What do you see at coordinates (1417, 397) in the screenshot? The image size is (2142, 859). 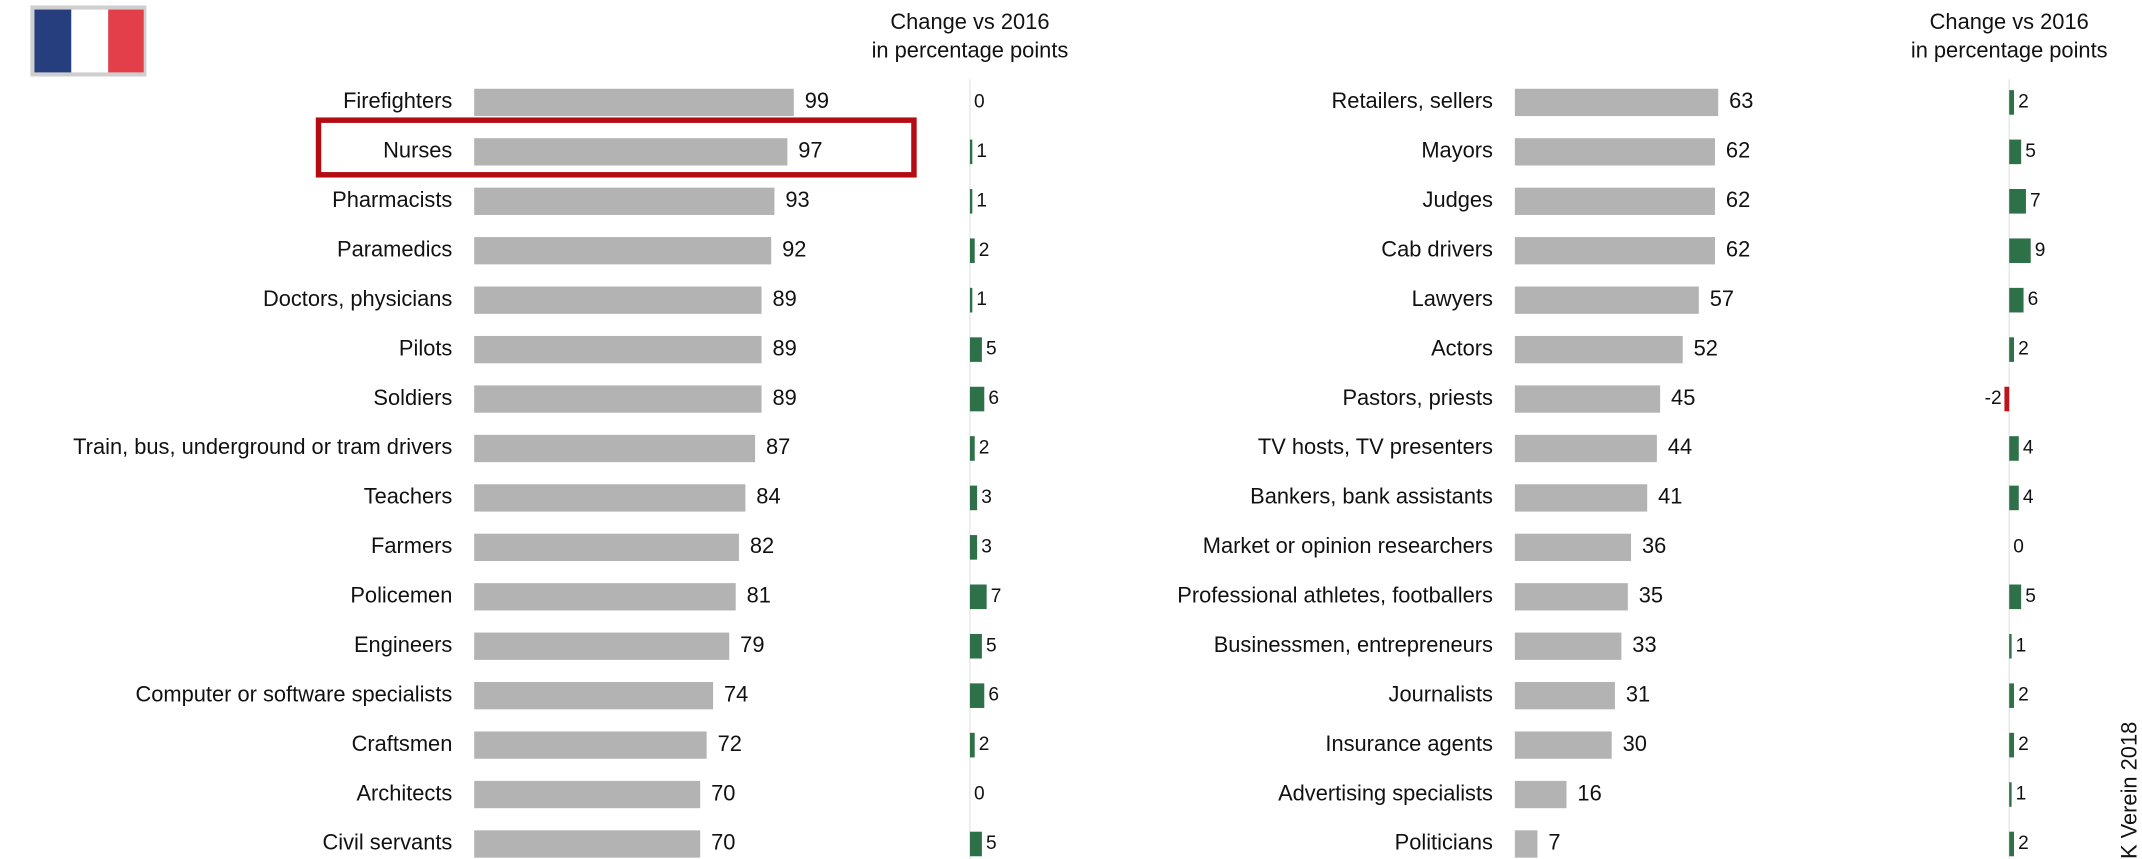 I see `category-label: Pastors, priests` at bounding box center [1417, 397].